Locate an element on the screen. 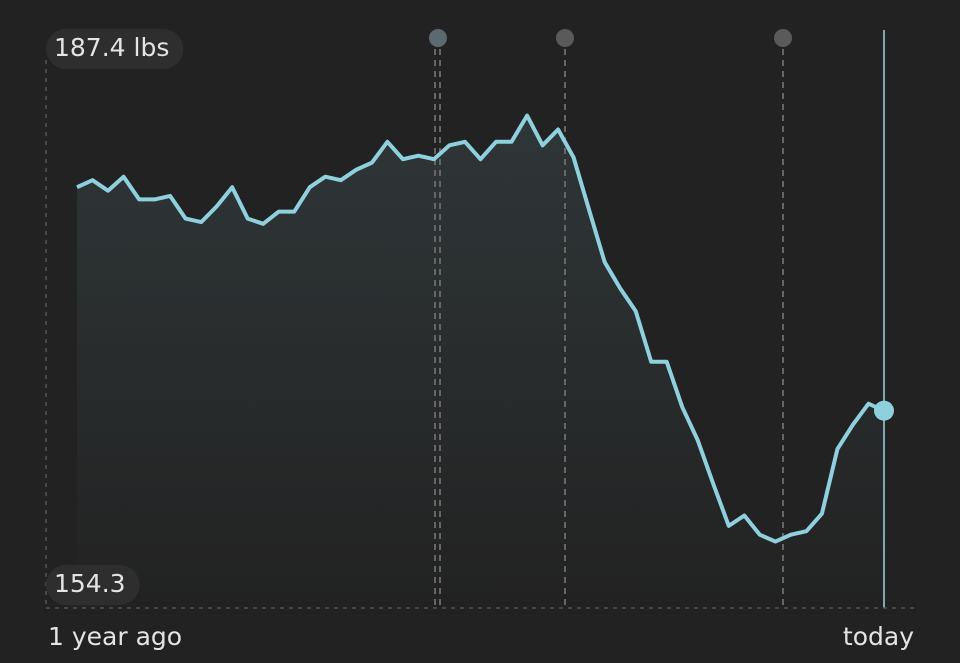  x-label: today is located at coordinates (878, 636).